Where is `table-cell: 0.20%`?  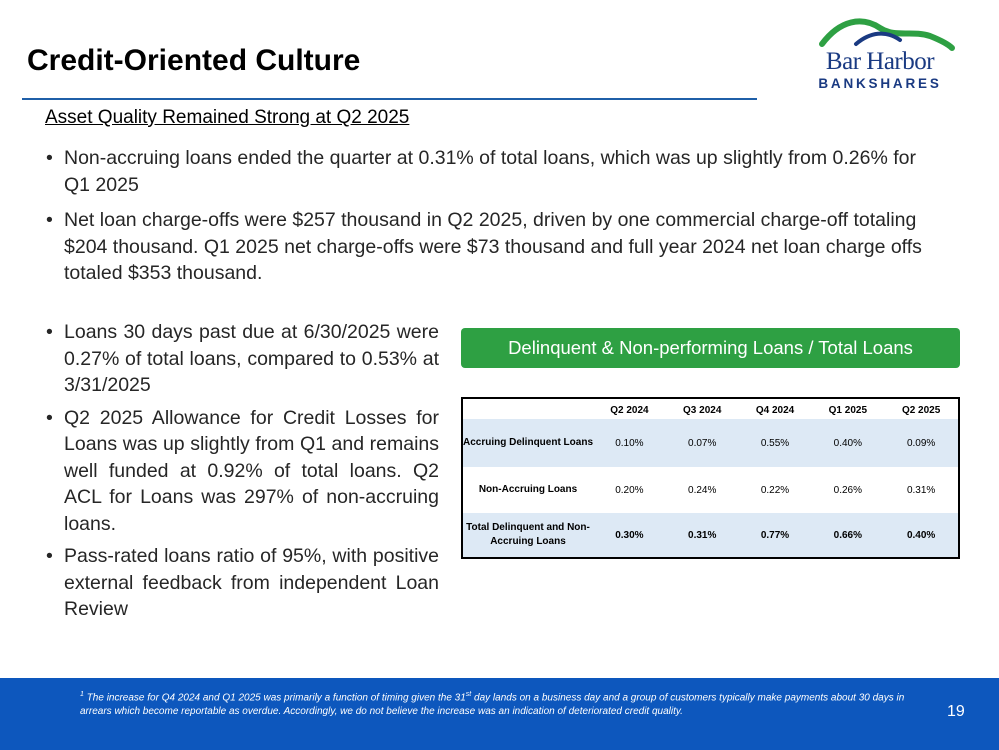
table-cell: 0.20% is located at coordinates (629, 490).